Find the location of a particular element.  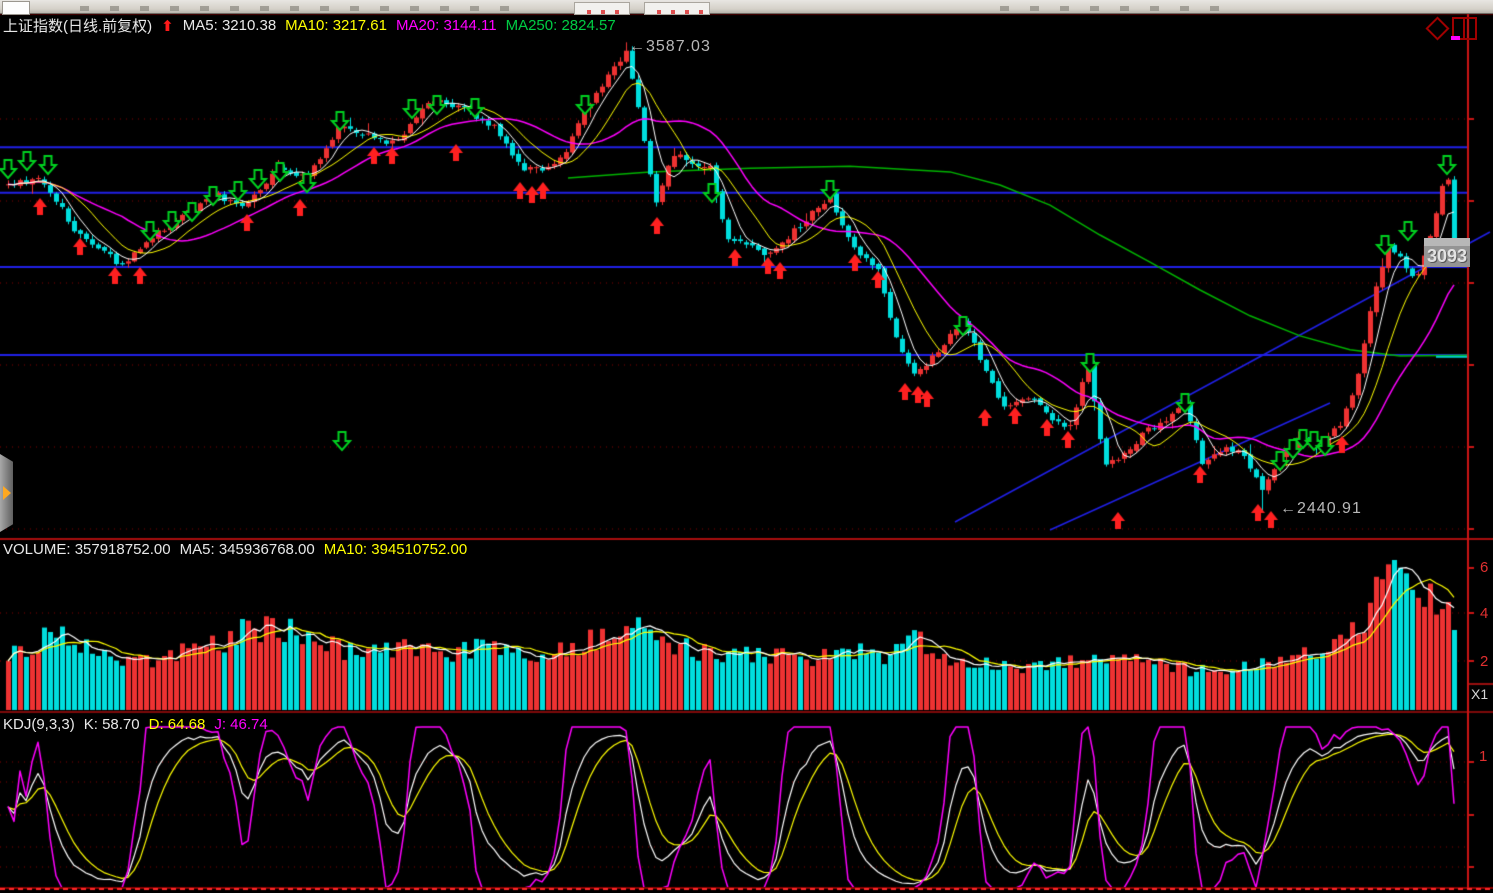

sidebar-expand-handle is located at coordinates (6, 493).